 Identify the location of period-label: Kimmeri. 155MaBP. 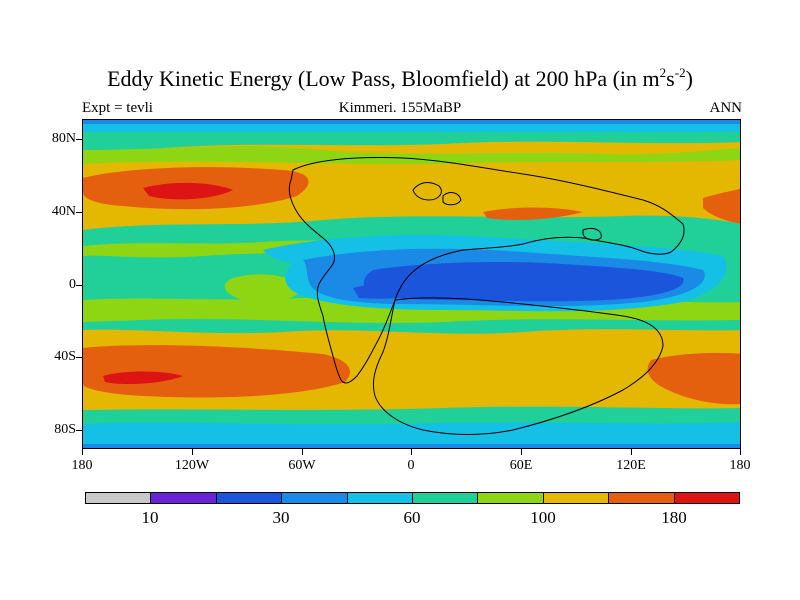
(400, 108).